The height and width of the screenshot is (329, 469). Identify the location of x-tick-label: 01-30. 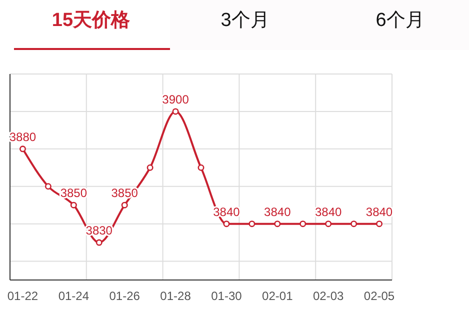
(226, 296).